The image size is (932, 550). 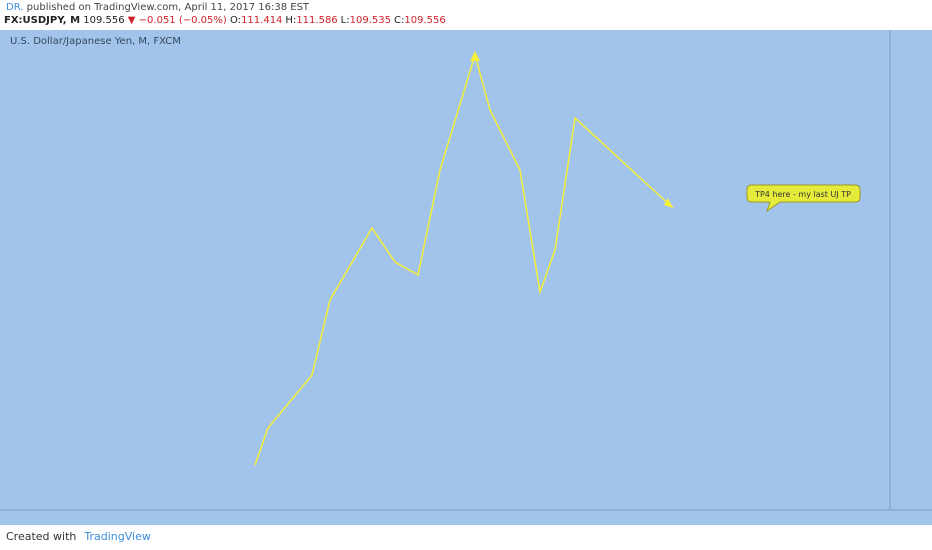 I want to click on chart-title: U.S. Dollar/Japanese Yen, M, FXCM, so click(x=95, y=41).